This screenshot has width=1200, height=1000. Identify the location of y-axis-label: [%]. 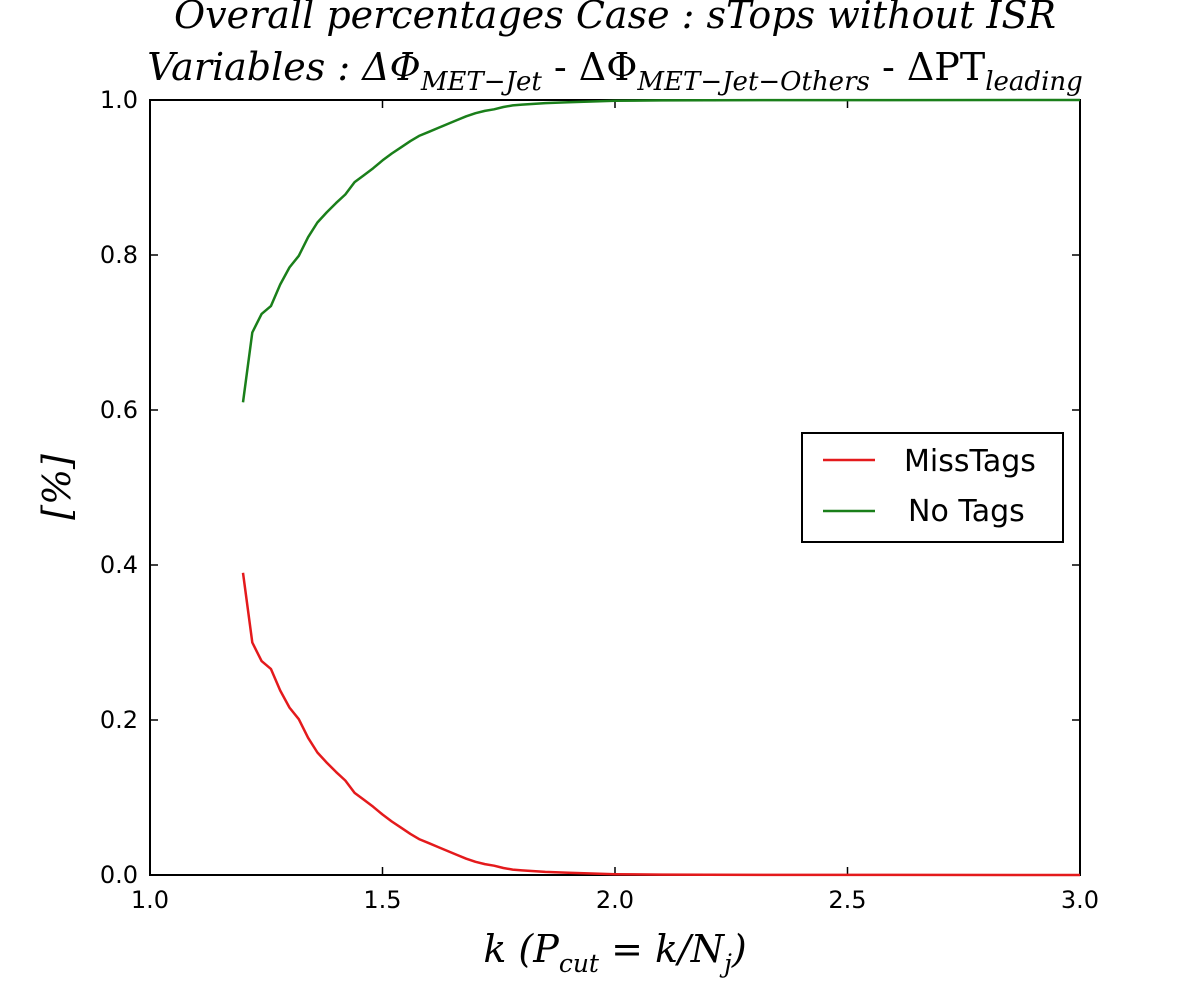
(57, 487).